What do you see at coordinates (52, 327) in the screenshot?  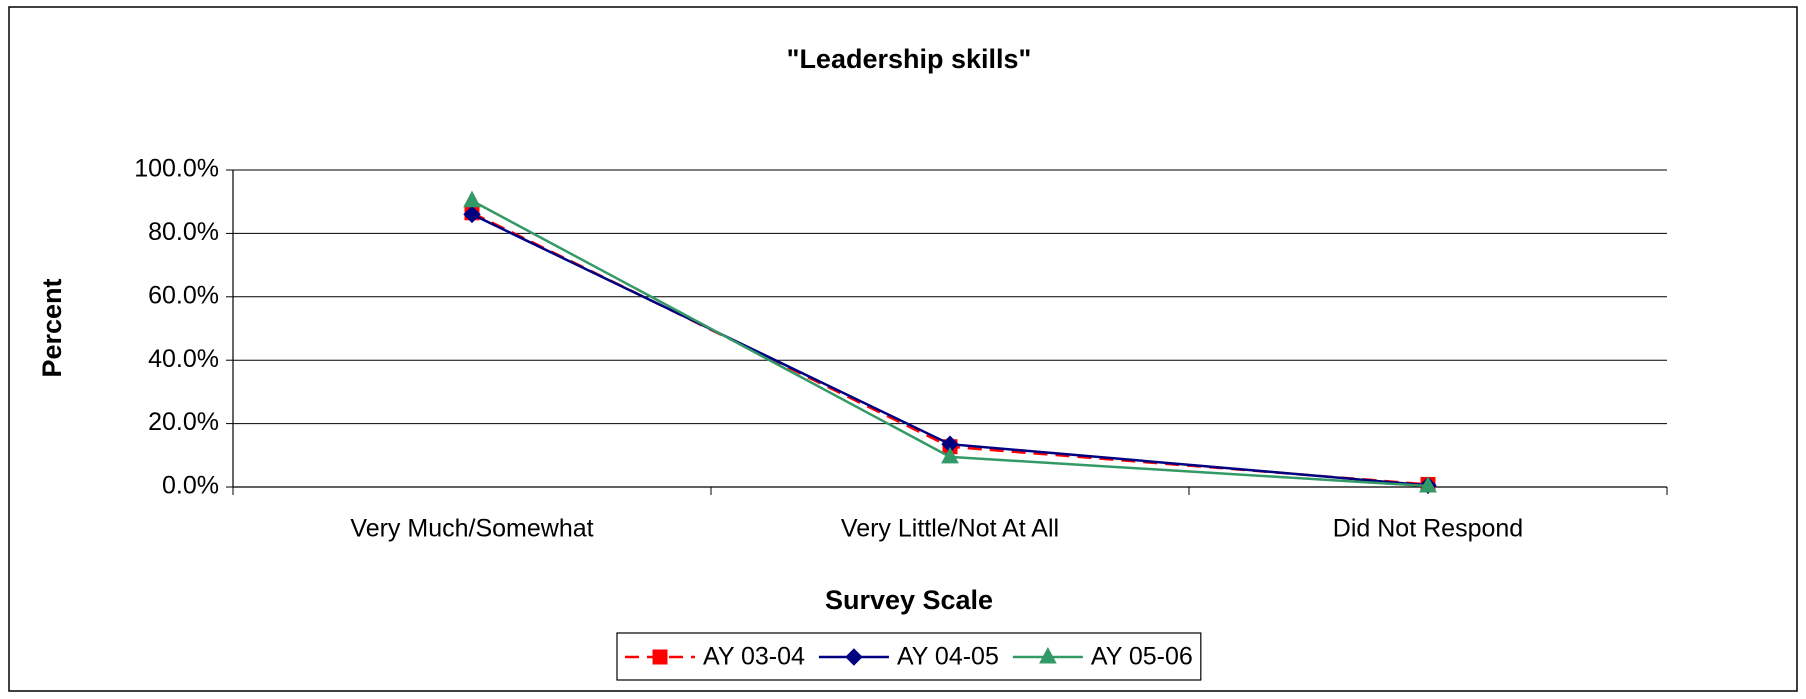 I see `y-axis-title: Percent` at bounding box center [52, 327].